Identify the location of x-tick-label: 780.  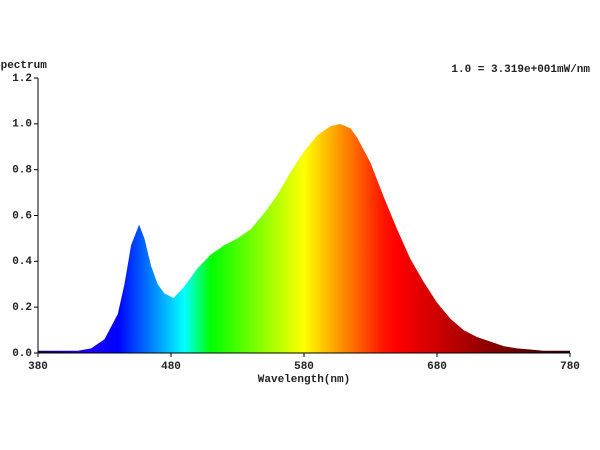
(570, 367).